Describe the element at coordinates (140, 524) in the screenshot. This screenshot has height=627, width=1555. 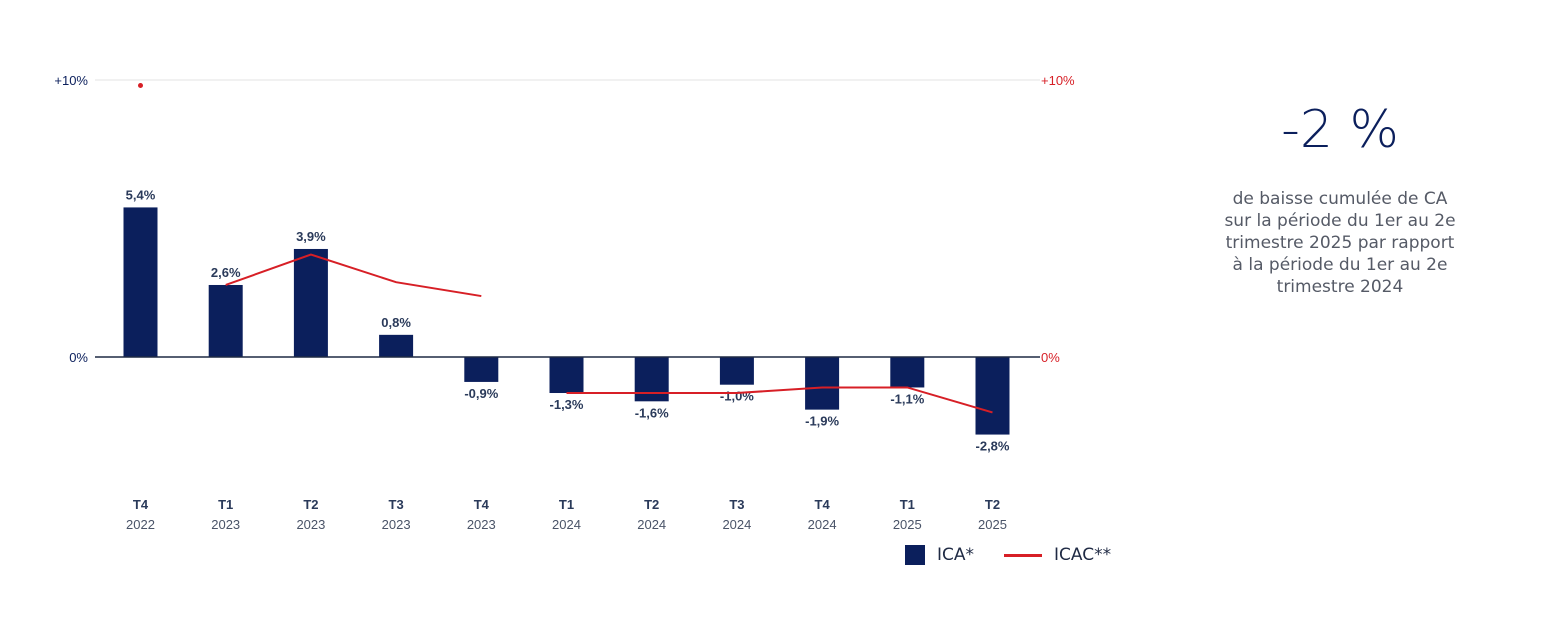
I see `x-tick-year: 2022` at that location.